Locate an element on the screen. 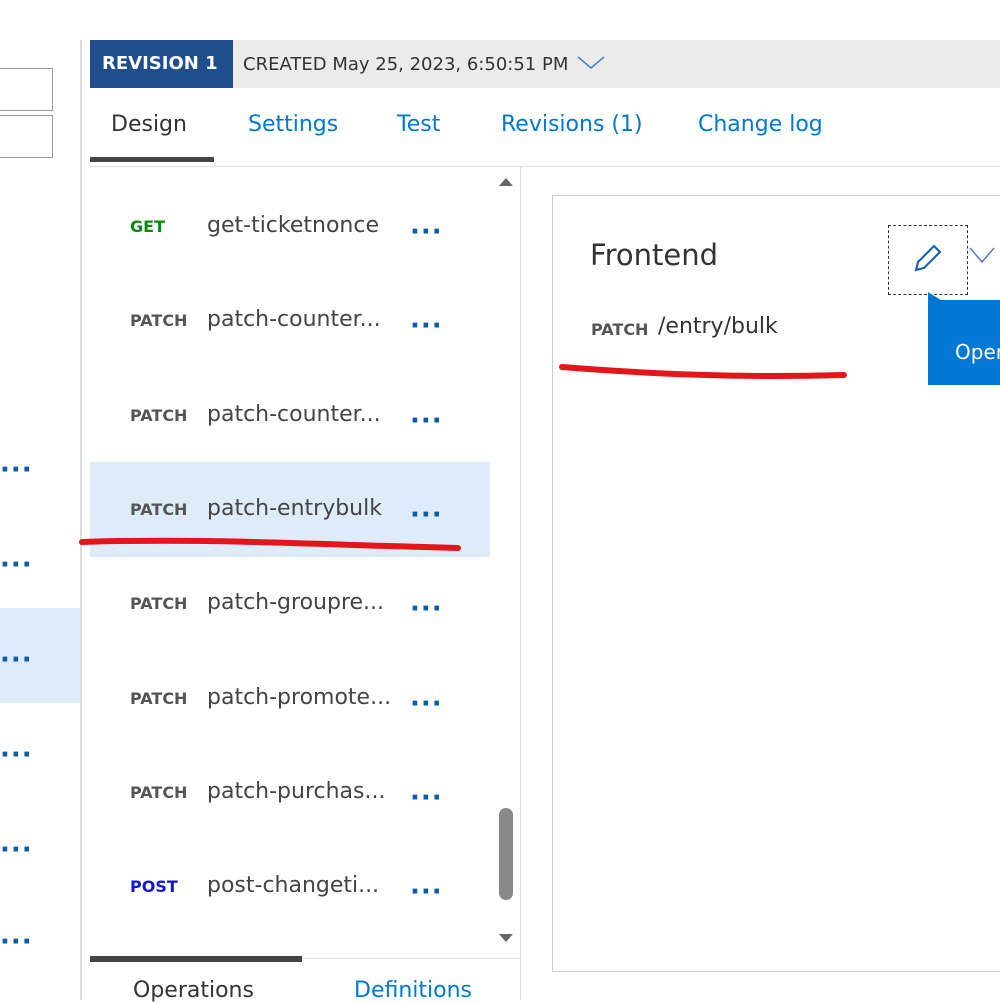 The width and height of the screenshot is (1000, 1003). revision-label: REVISION 1 is located at coordinates (160, 63).